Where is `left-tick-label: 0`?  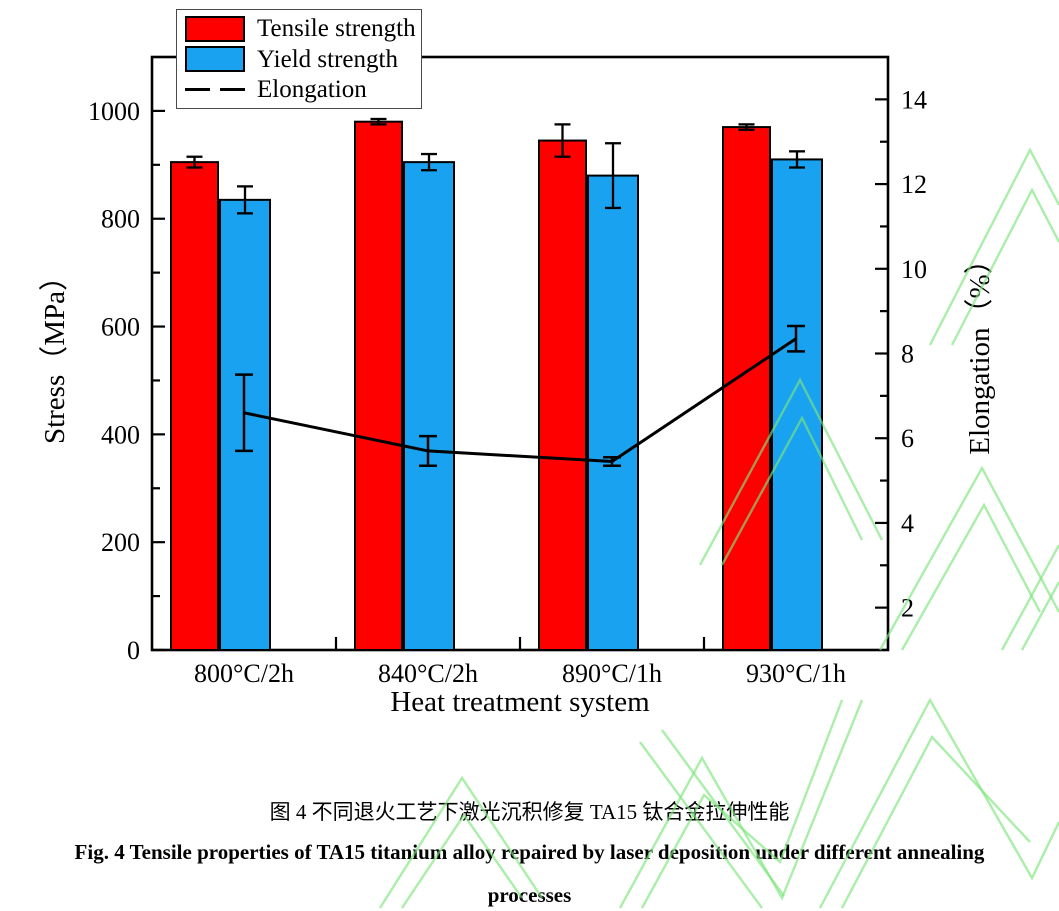
left-tick-label: 0 is located at coordinates (133, 650).